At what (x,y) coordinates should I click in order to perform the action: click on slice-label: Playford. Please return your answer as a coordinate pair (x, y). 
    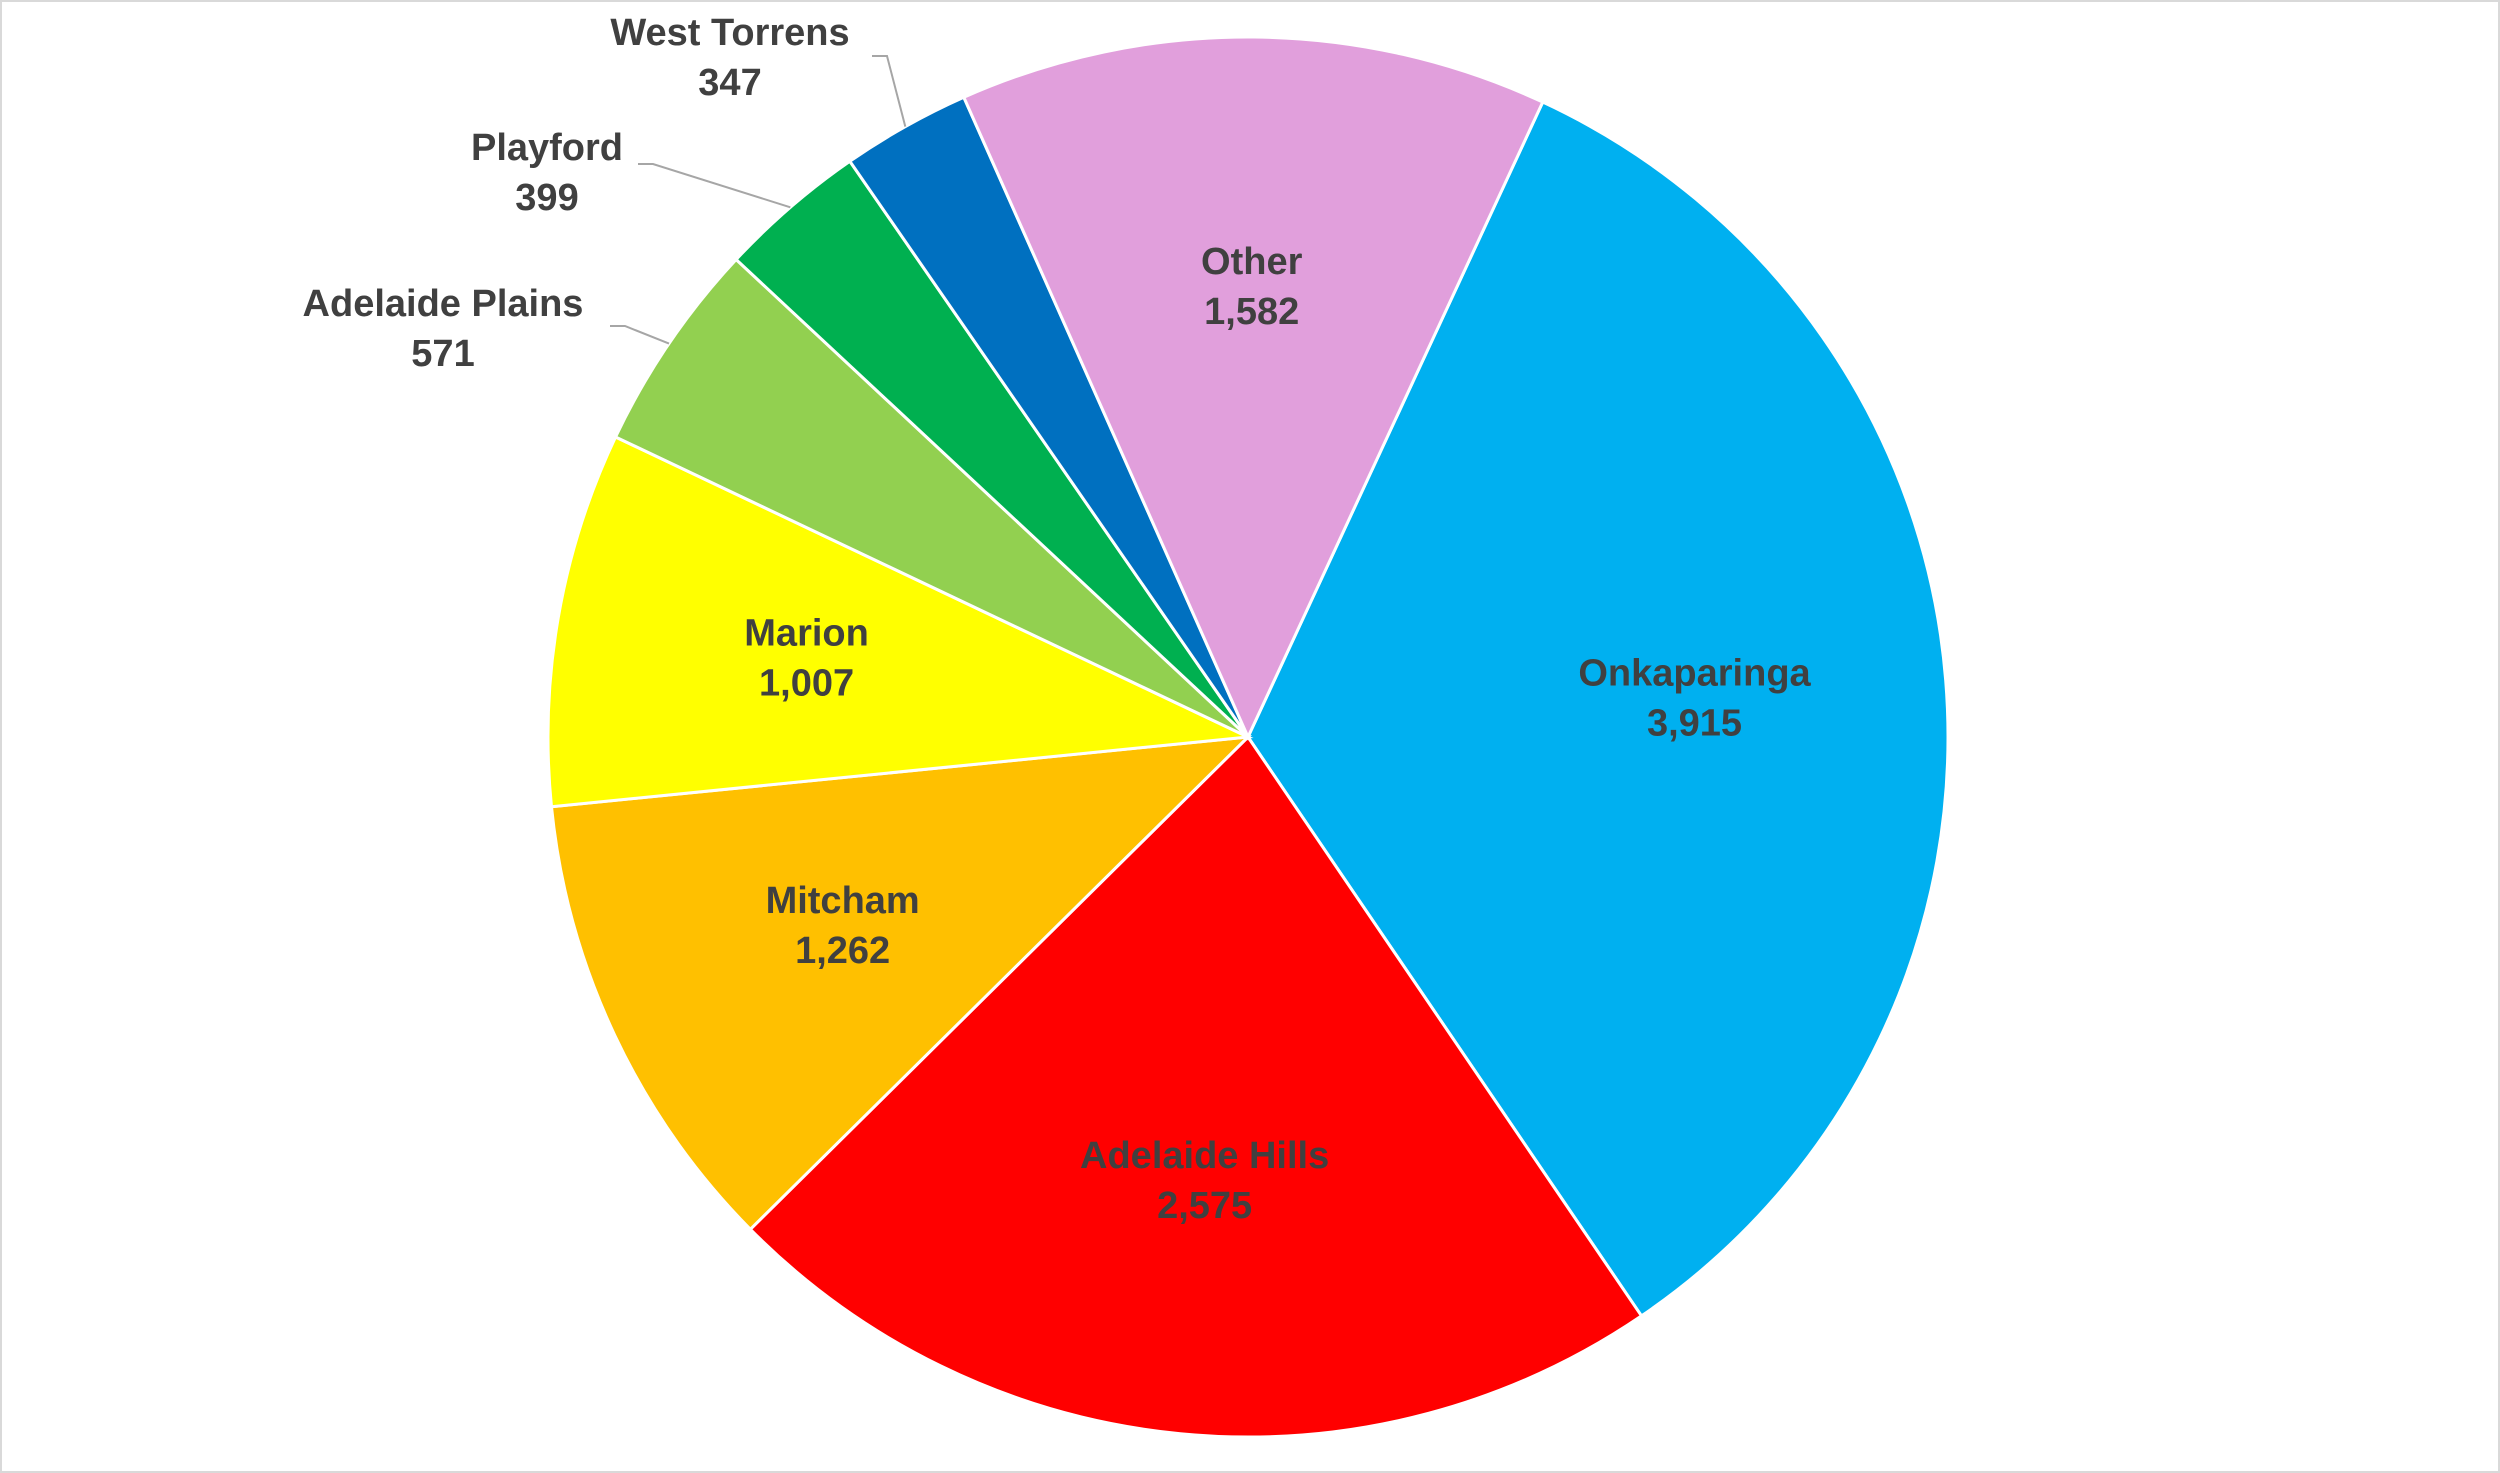
    Looking at the image, I should click on (547, 148).